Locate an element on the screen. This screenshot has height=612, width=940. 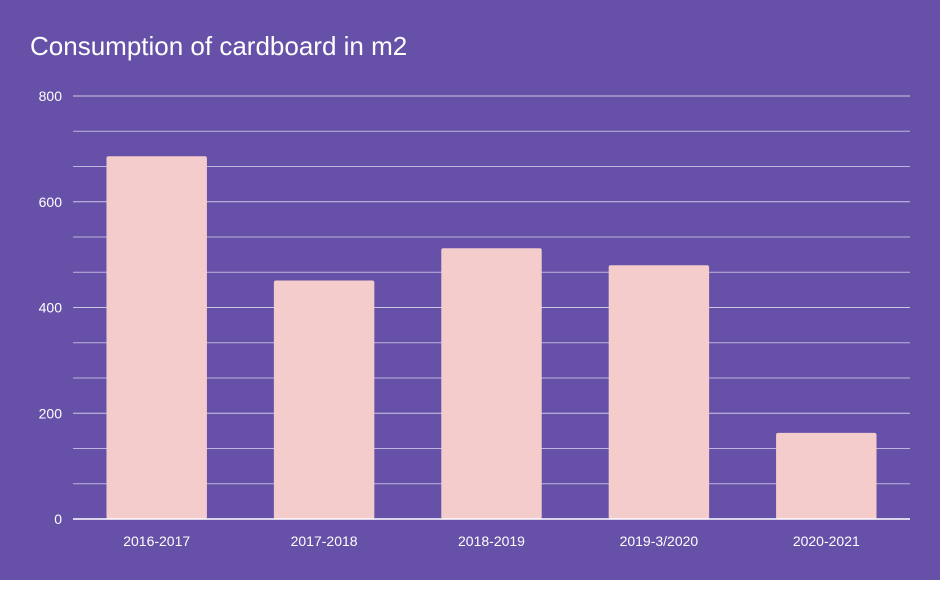
bar-2016-2017 is located at coordinates (156, 337).